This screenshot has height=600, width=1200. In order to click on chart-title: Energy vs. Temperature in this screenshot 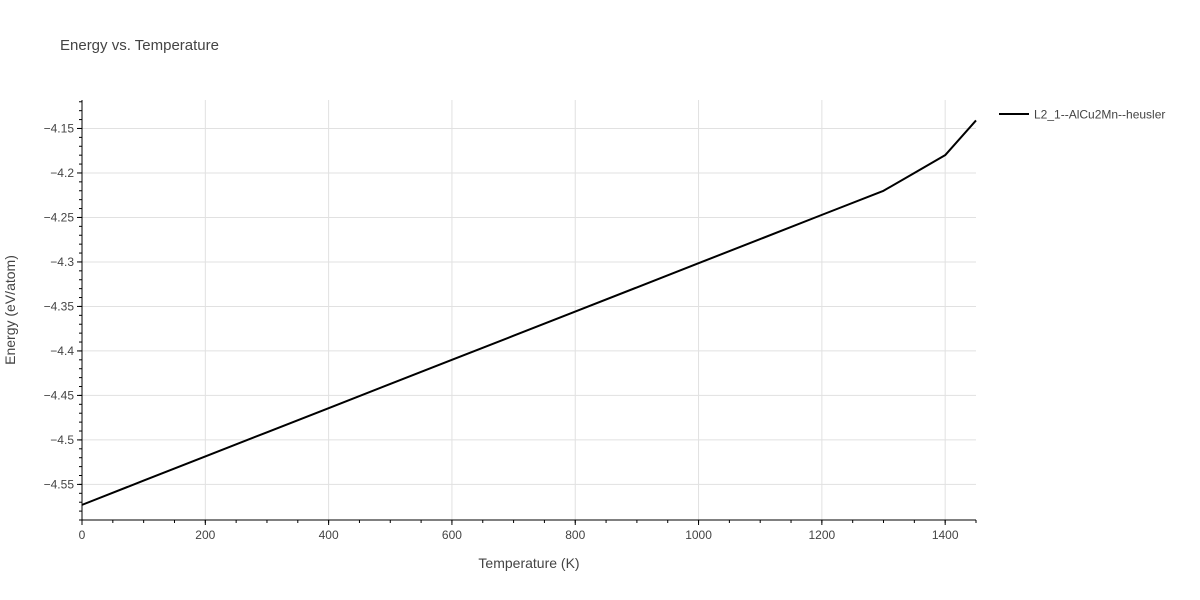, I will do `click(139, 45)`.